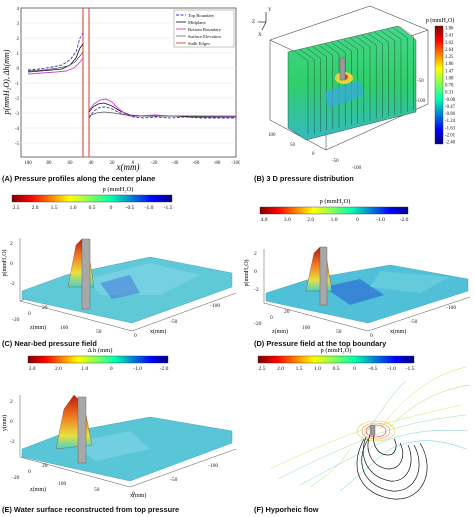 This screenshot has width=474, height=517. What do you see at coordinates (450, 121) in the screenshot?
I see `b-colorbar-tick: -1.24` at bounding box center [450, 121].